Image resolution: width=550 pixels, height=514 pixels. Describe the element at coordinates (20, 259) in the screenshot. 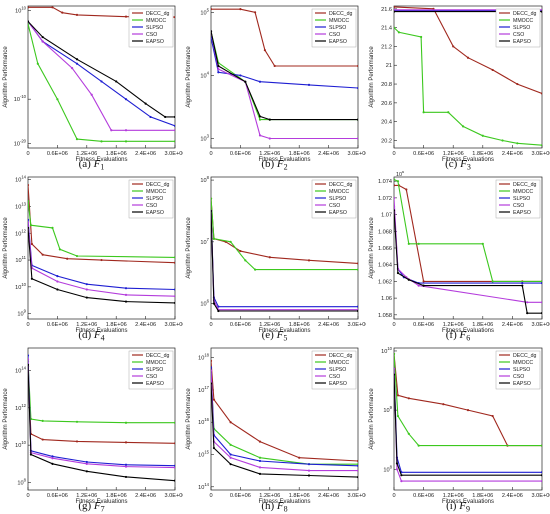

I see `y-tick-label: 1011` at that location.